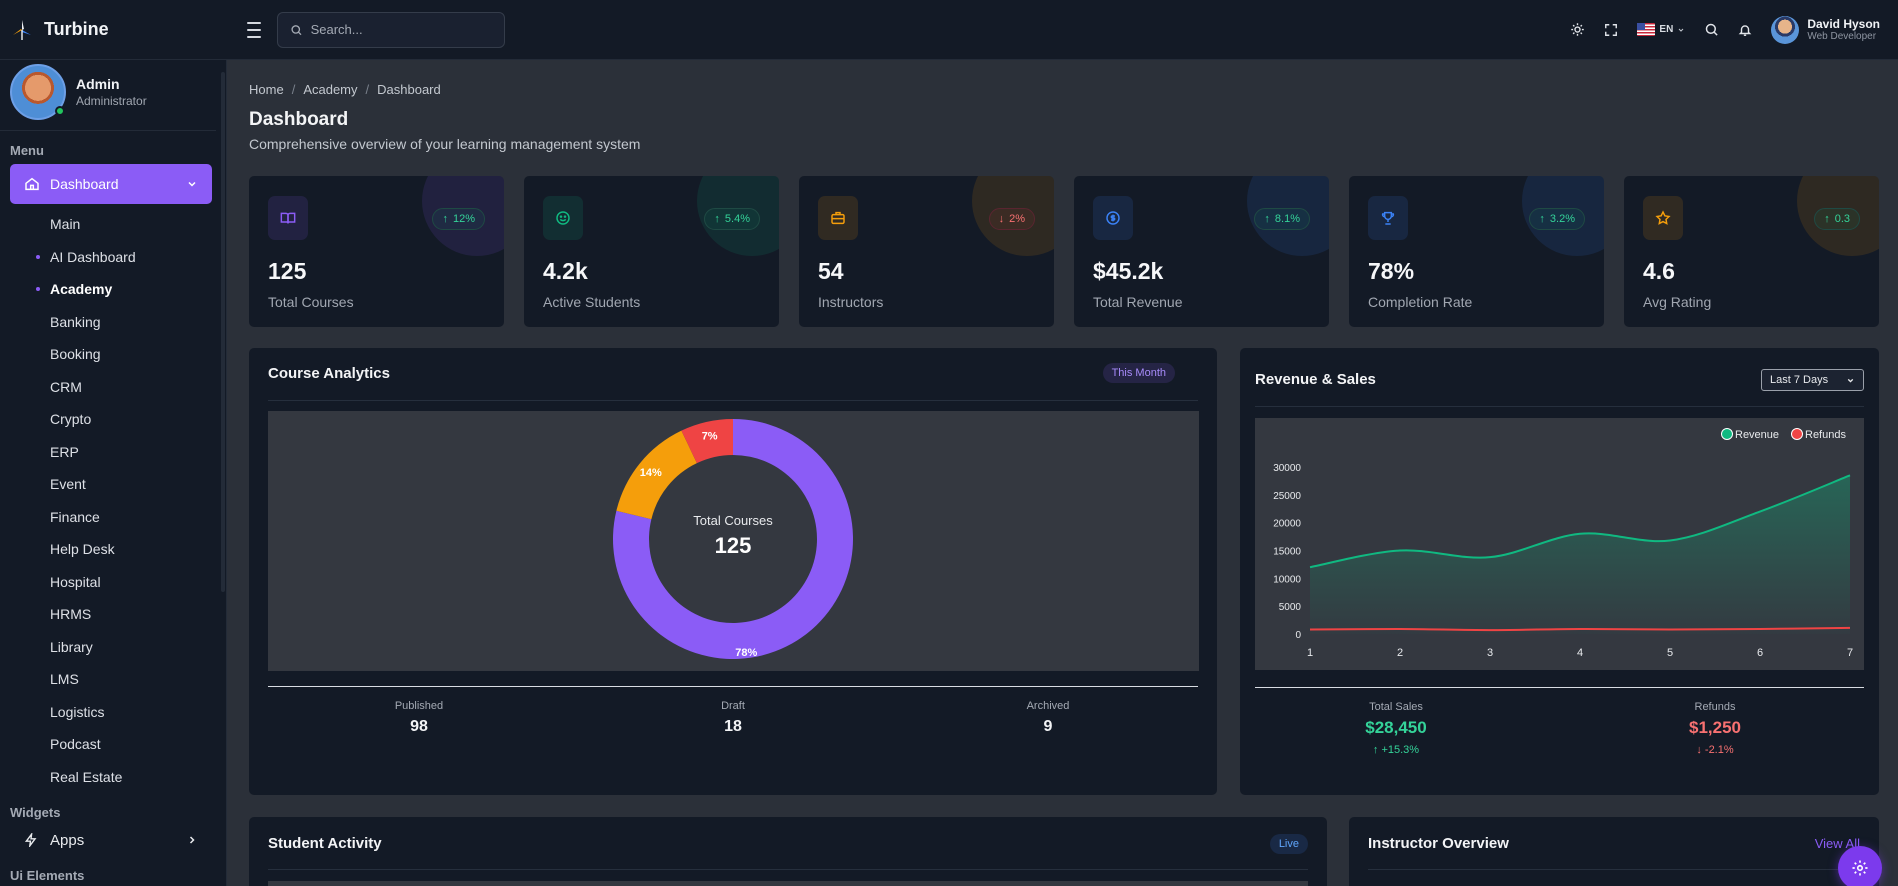 The height and width of the screenshot is (886, 1898). Describe the element at coordinates (113, 289) in the screenshot. I see `sidebar-item-academy: Academy` at that location.